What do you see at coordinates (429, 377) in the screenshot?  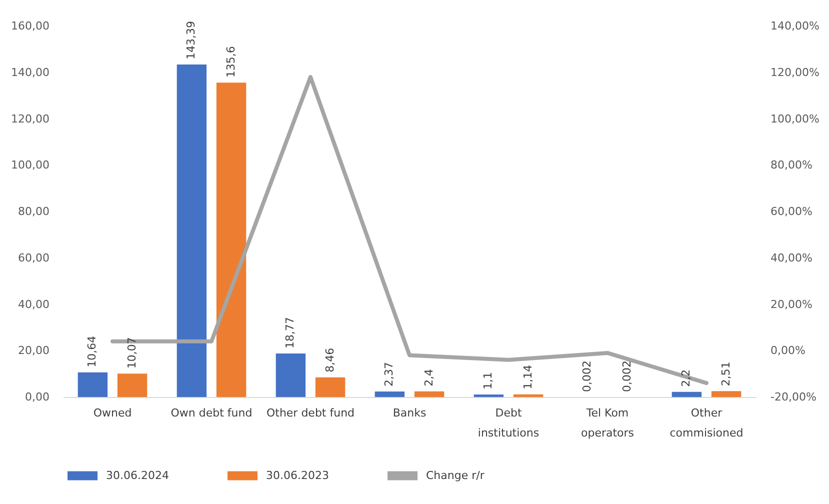 I see `data-label: 2,4` at bounding box center [429, 377].